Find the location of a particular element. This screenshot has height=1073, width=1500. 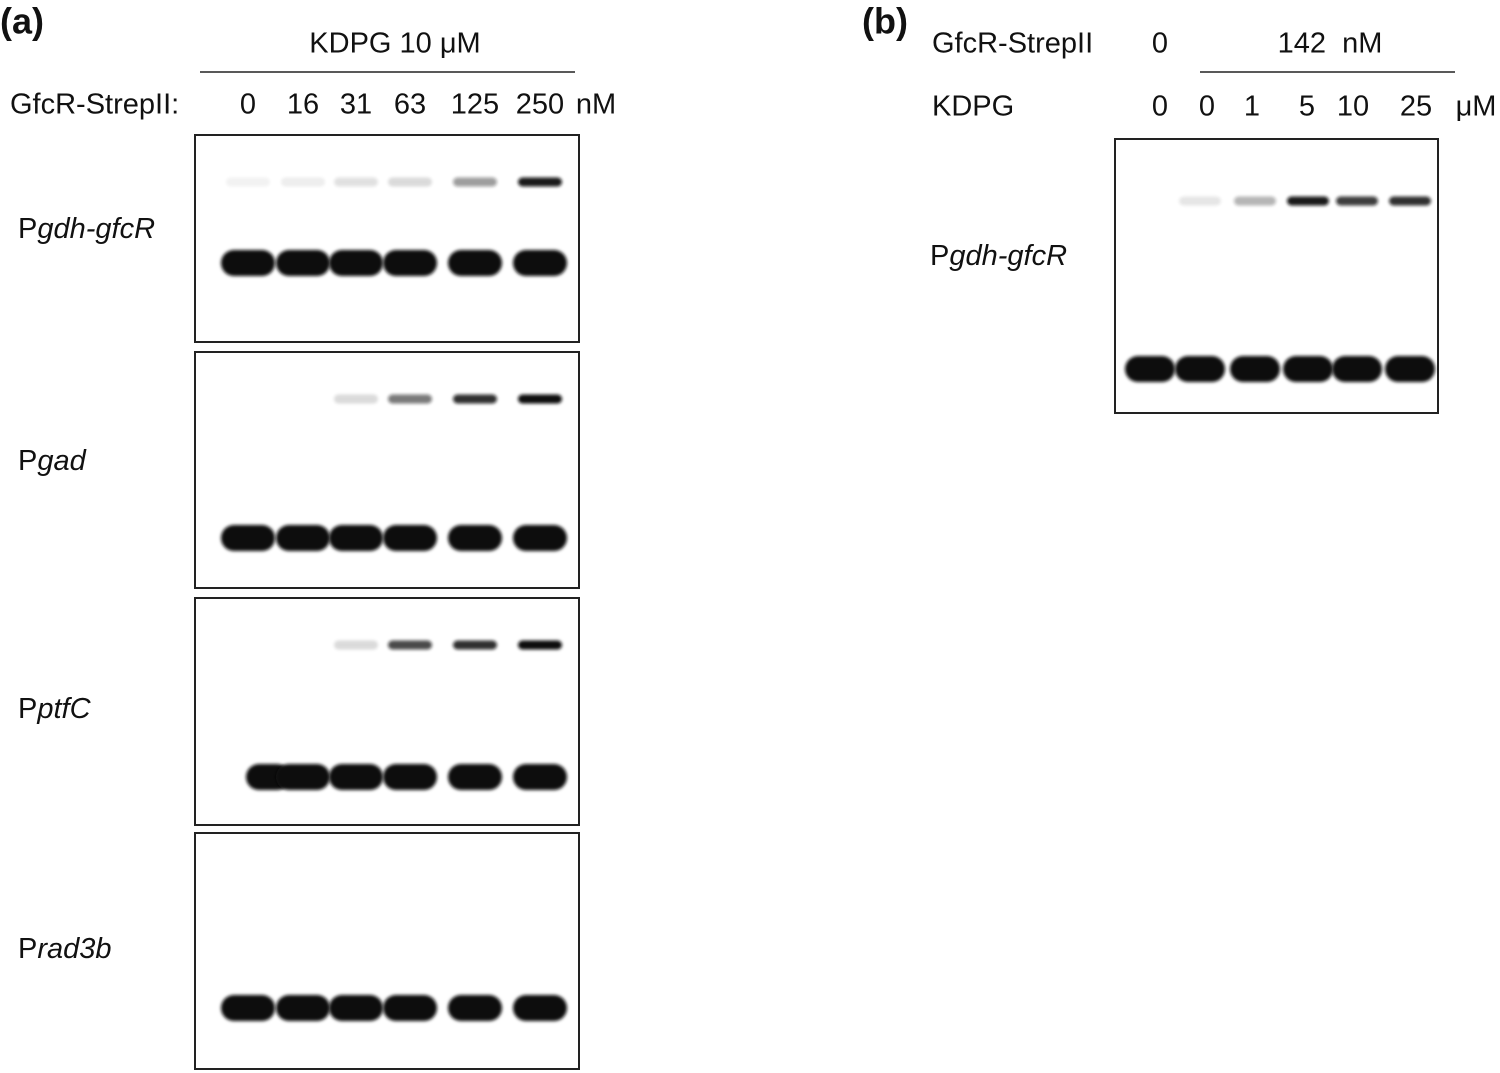

italic: rad3b is located at coordinates (74, 949).